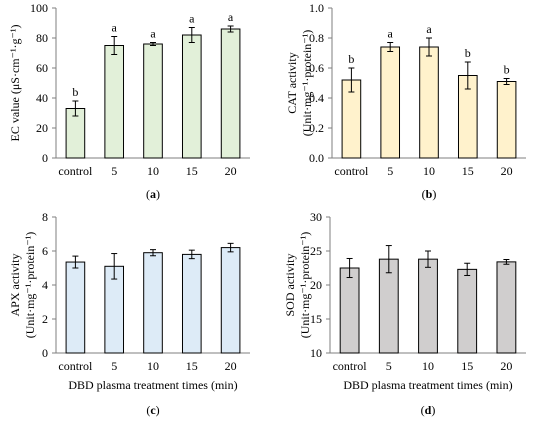 The height and width of the screenshot is (422, 550). I want to click on y-tick-label: 0.4, so click(316, 98).